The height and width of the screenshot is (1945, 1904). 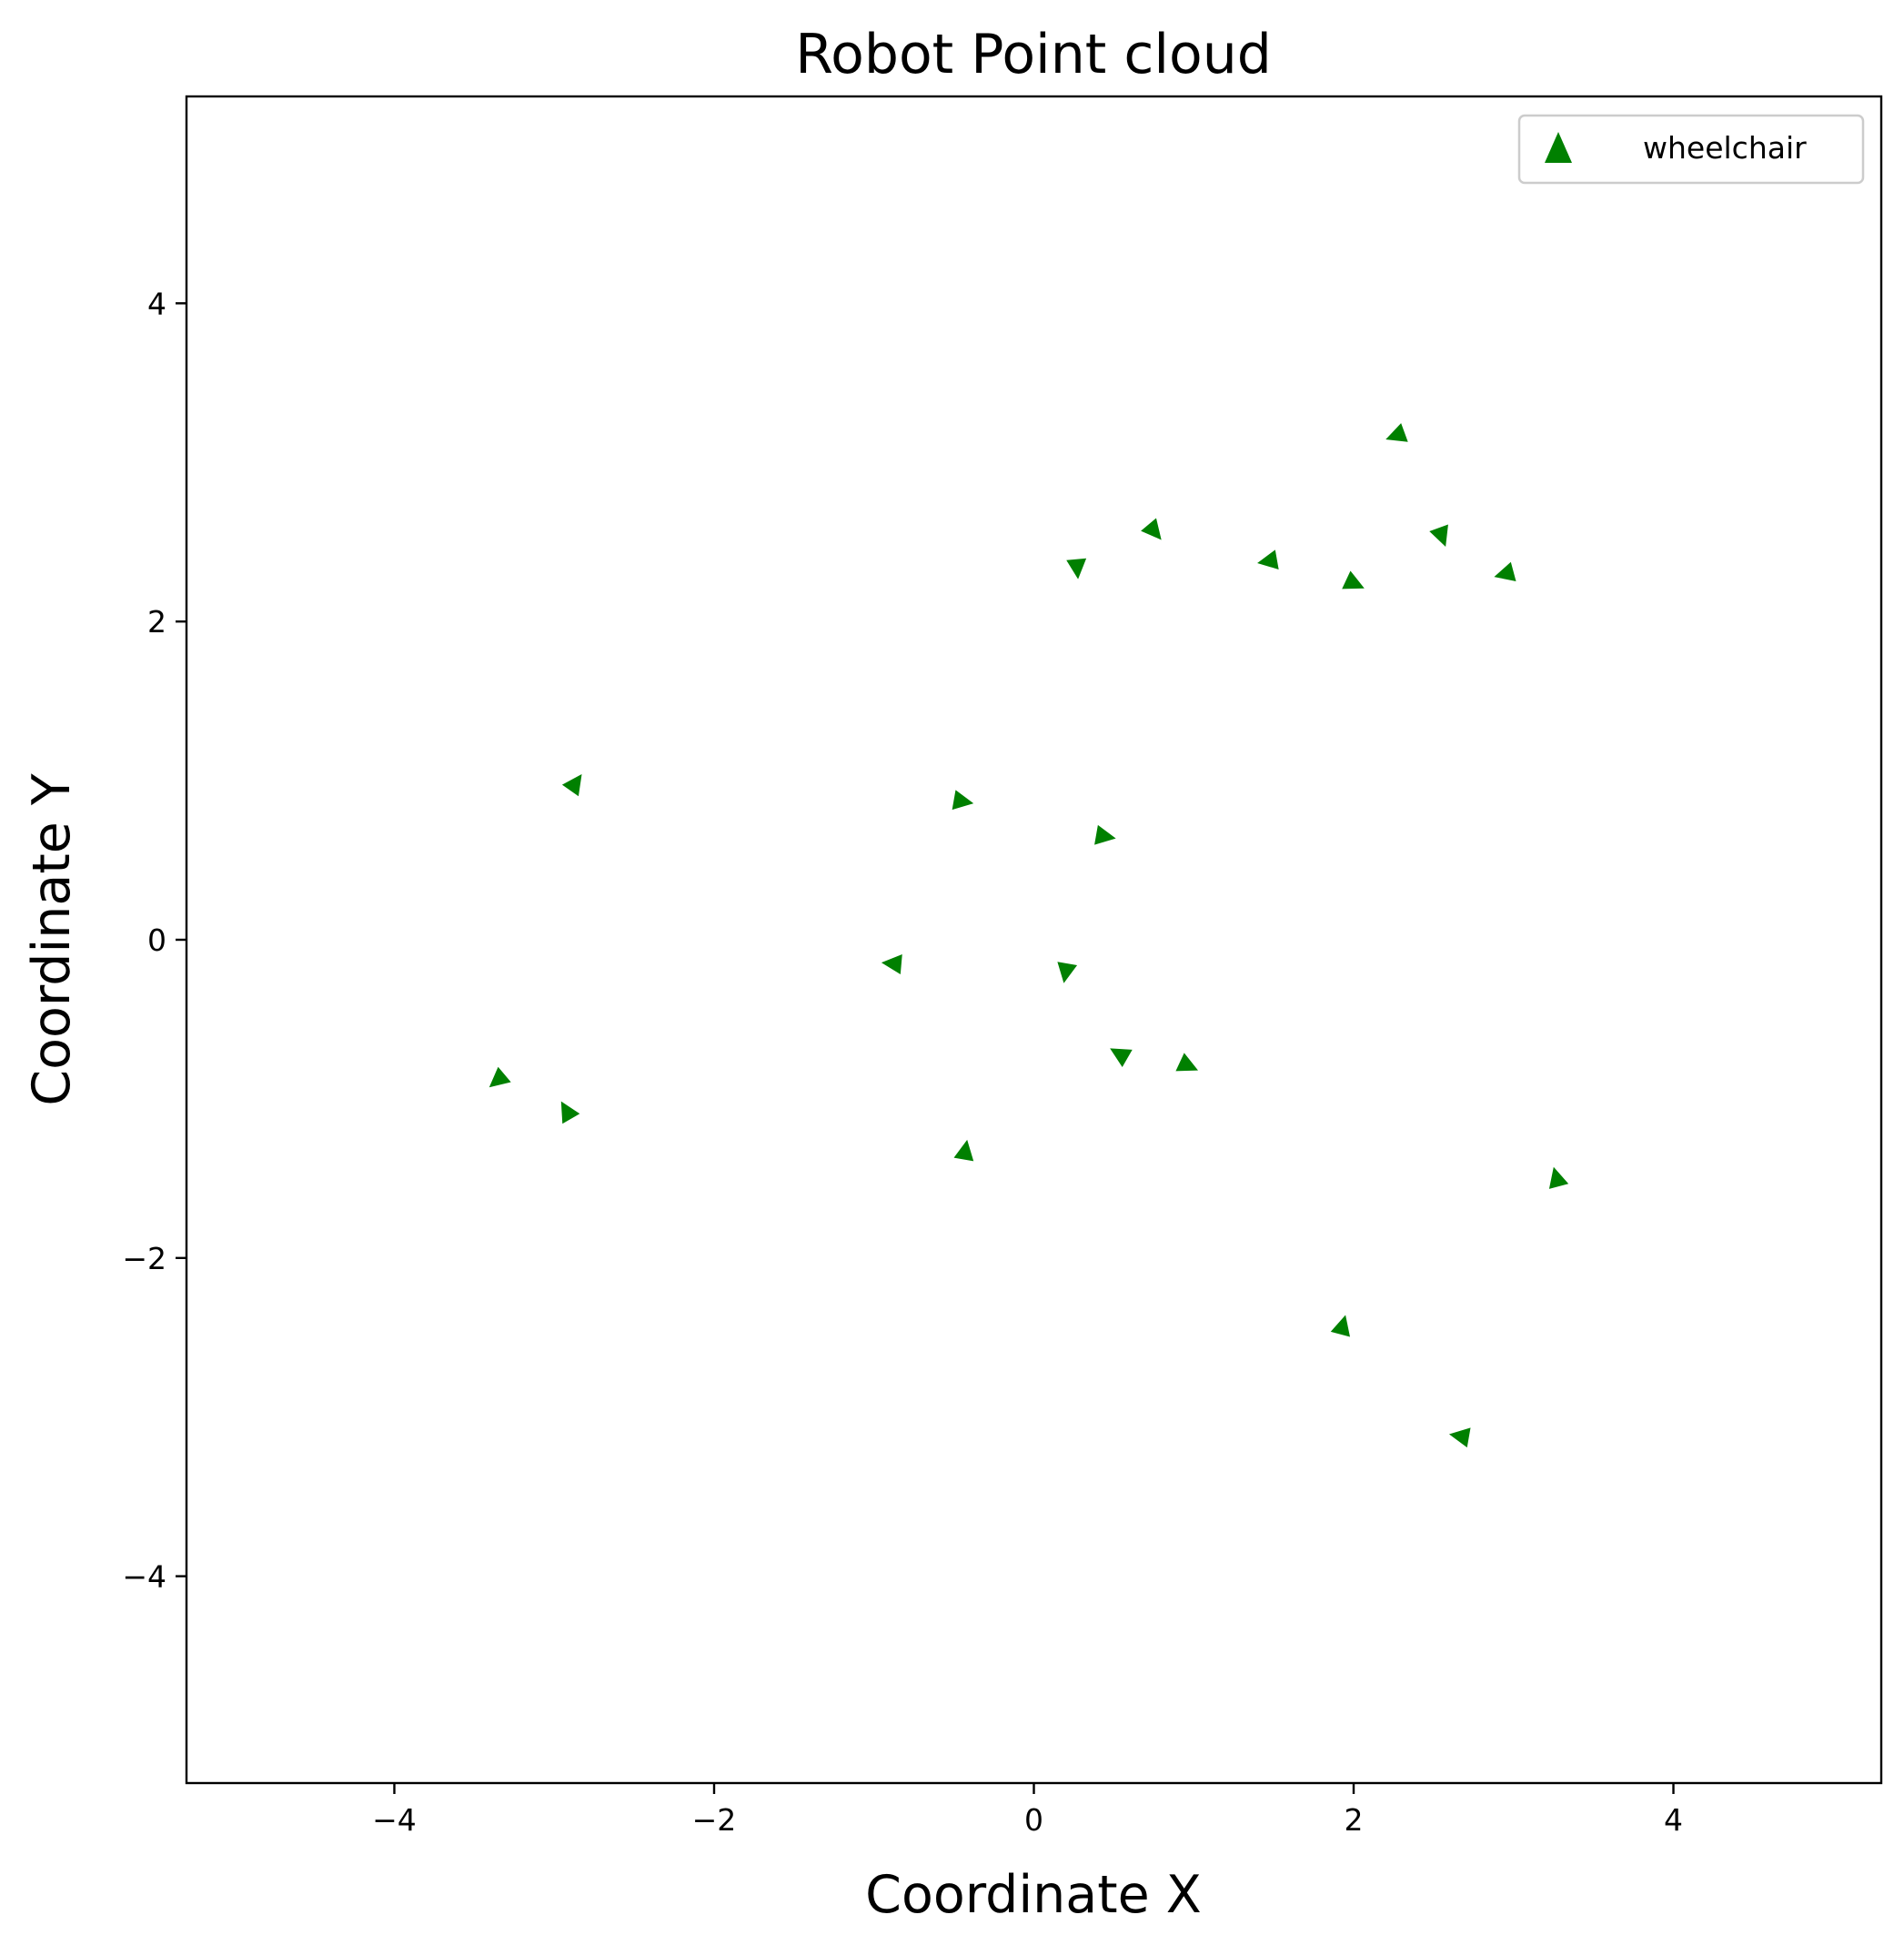 What do you see at coordinates (1033, 1895) in the screenshot?
I see `x-axis-label: Coordinate X` at bounding box center [1033, 1895].